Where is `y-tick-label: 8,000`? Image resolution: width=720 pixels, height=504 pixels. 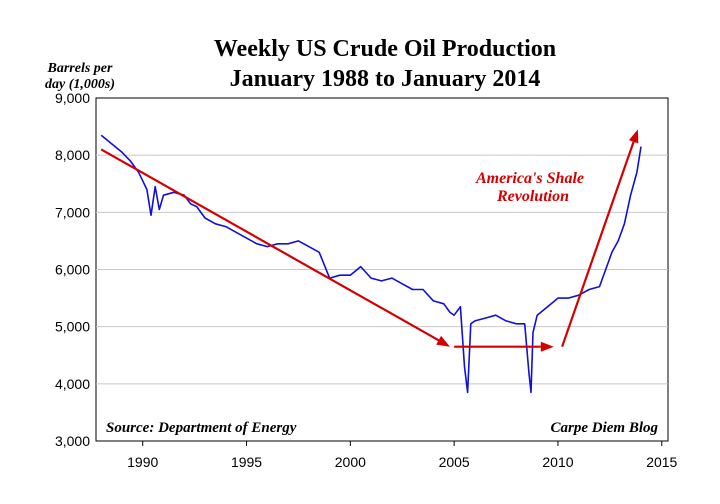
y-tick-label: 8,000 is located at coordinates (72, 155).